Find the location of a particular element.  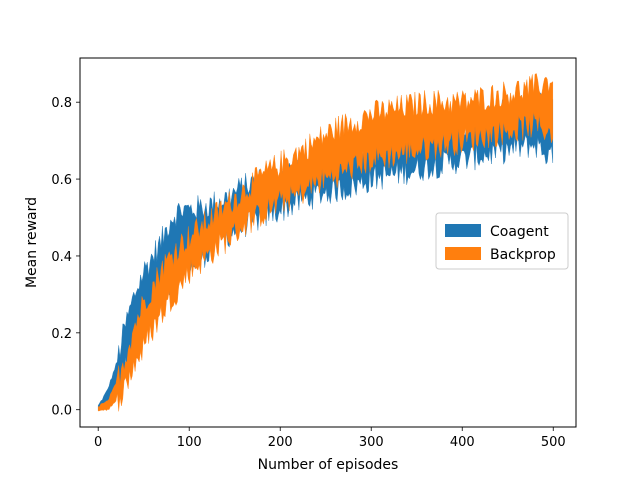

y-axis-ticks: 0.0 0.2 0.4 0.6 0.8 is located at coordinates (65, 257).